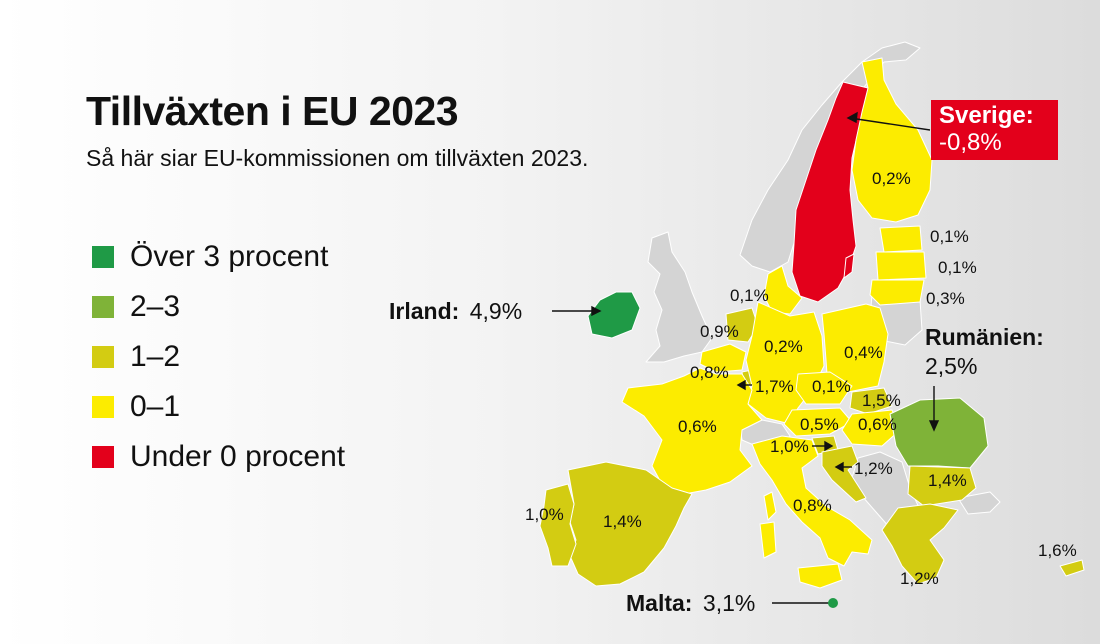  Describe the element at coordinates (770, 506) in the screenshot. I see `island-corsica` at that location.